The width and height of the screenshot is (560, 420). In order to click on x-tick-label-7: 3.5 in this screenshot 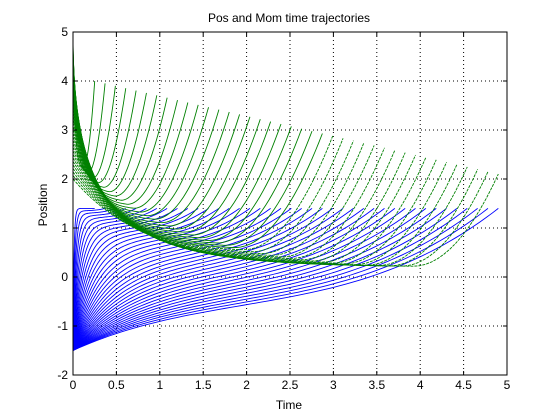, I will do `click(376, 385)`.